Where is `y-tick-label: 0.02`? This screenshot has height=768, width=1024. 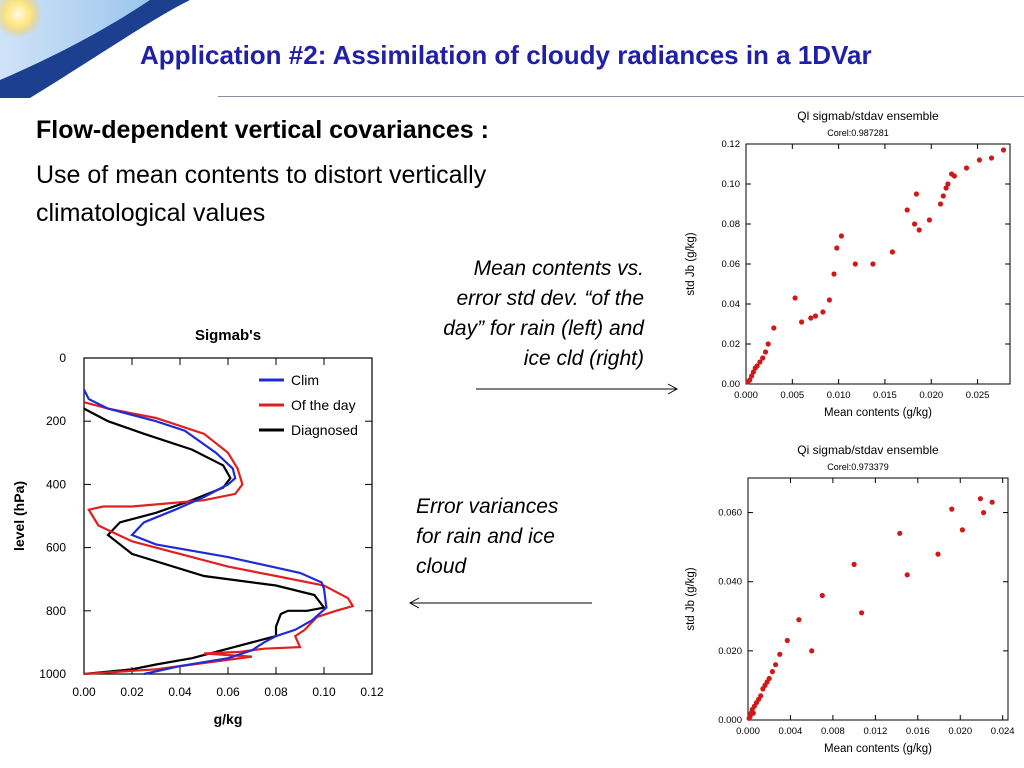 y-tick-label: 0.02 is located at coordinates (731, 344).